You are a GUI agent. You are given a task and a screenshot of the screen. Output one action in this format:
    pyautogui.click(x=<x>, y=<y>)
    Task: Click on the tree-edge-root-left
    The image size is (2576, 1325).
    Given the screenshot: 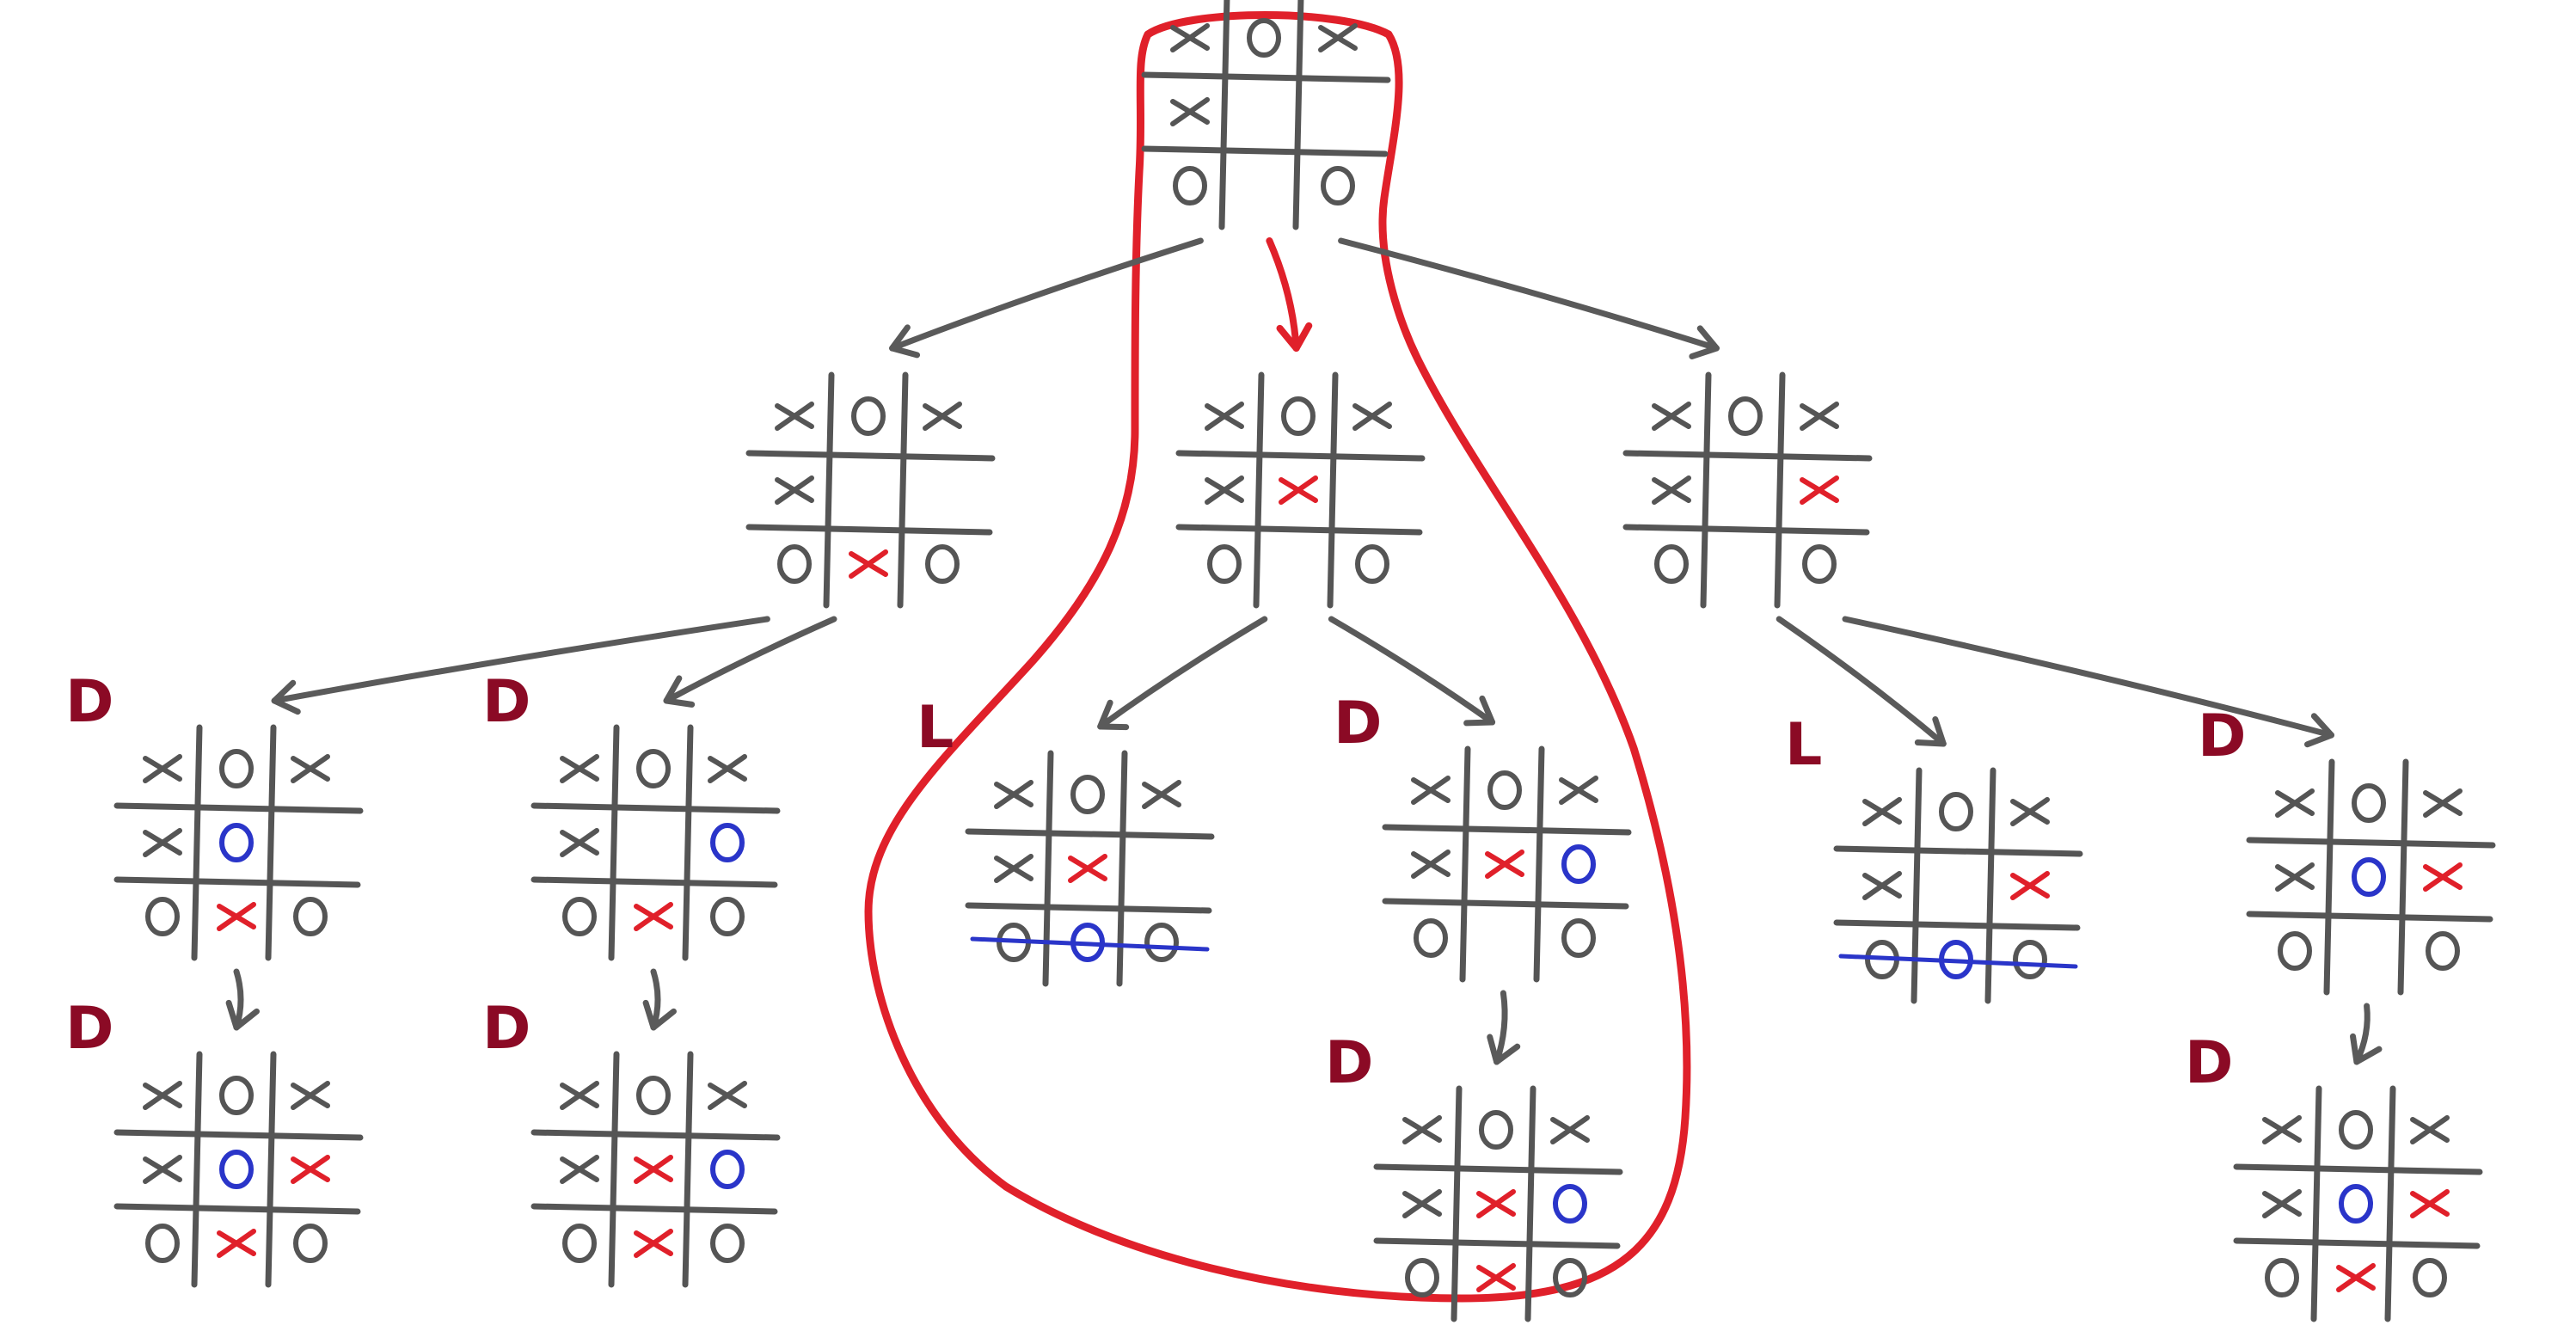 What is the action you would take?
    pyautogui.click(x=1046, y=298)
    